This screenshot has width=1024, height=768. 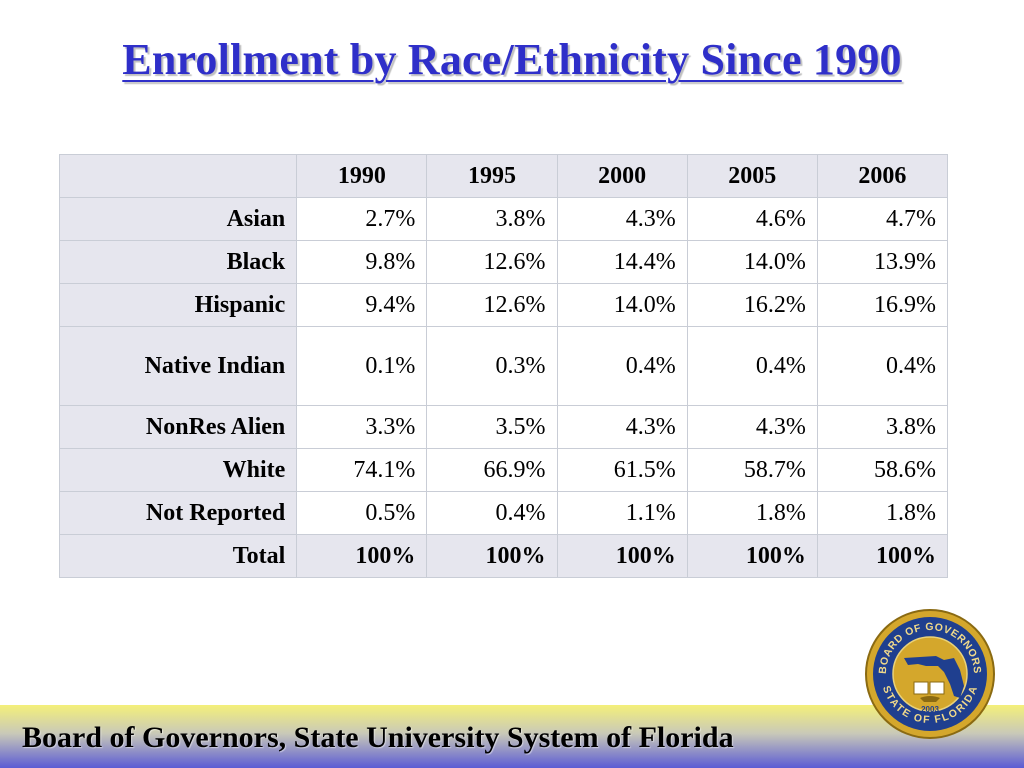 I want to click on table-cell: 13.9%, so click(x=882, y=262).